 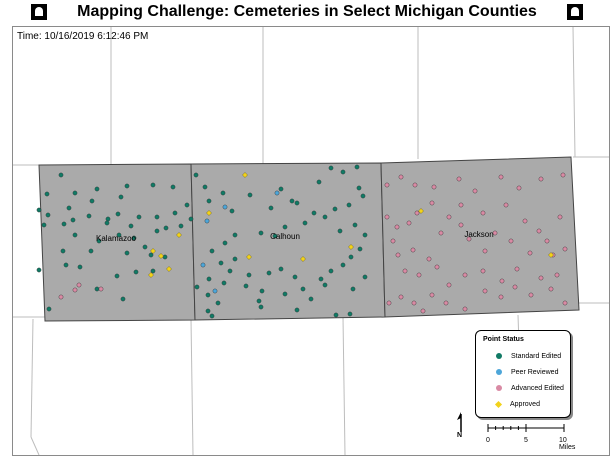 What do you see at coordinates (537, 388) in the screenshot?
I see `legend-label: Advanced Edited` at bounding box center [537, 388].